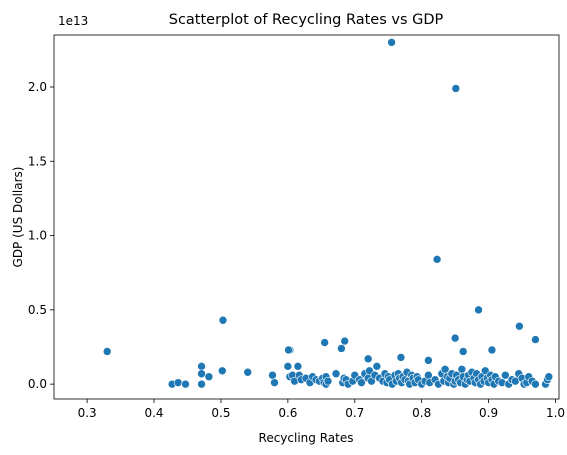 This screenshot has height=455, width=567. I want to click on y-axis-label: GDP (US Dollars), so click(18, 217).